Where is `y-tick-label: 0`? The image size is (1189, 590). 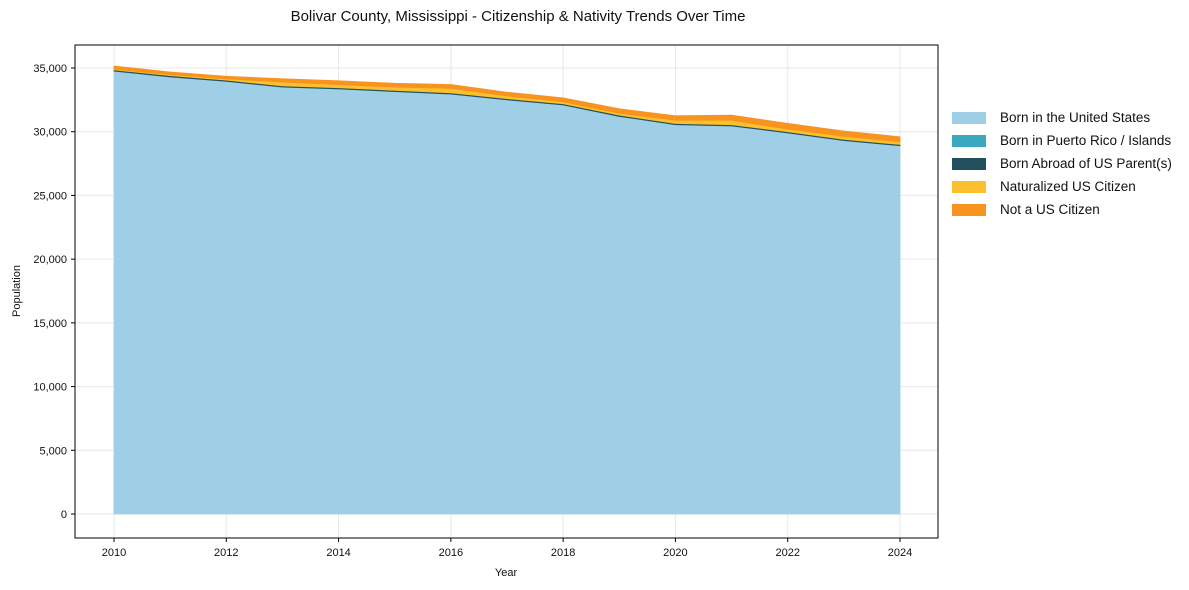
y-tick-label: 0 is located at coordinates (64, 515).